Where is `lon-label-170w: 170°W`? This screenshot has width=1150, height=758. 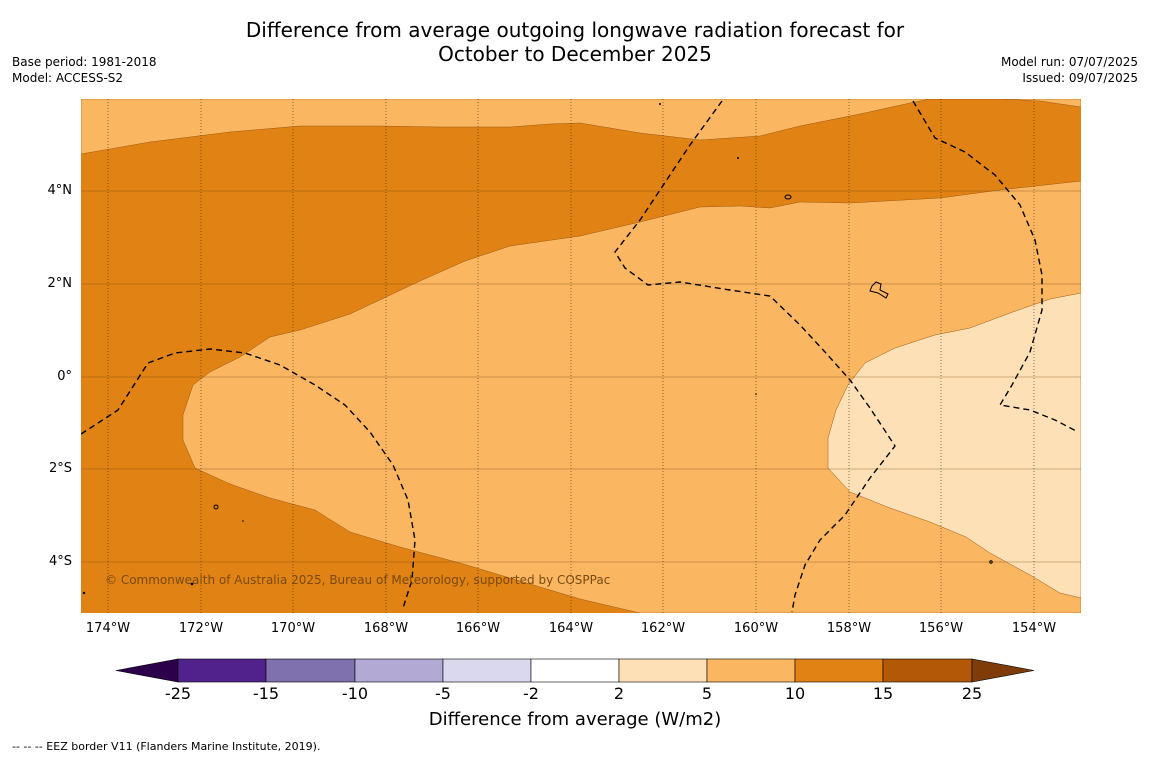
lon-label-170w: 170°W is located at coordinates (293, 628).